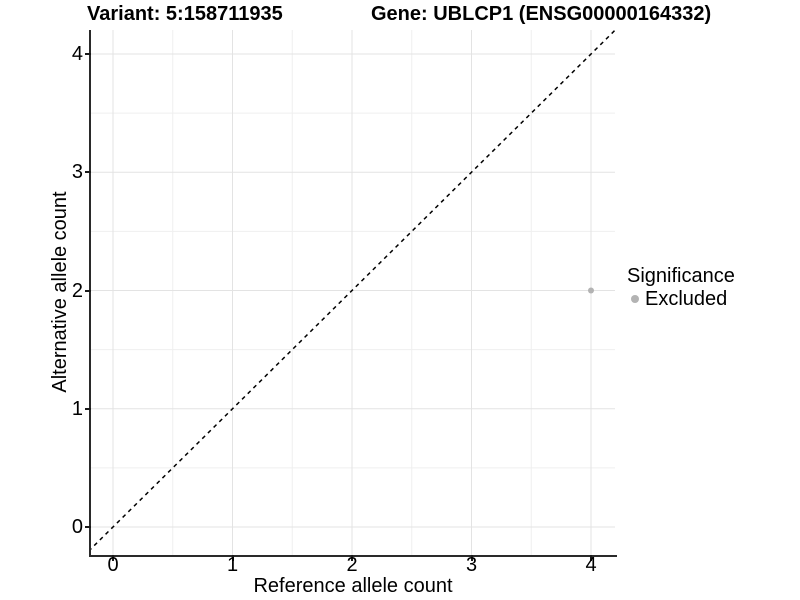 The height and width of the screenshot is (600, 800). What do you see at coordinates (681, 276) in the screenshot?
I see `legend-title: Significance` at bounding box center [681, 276].